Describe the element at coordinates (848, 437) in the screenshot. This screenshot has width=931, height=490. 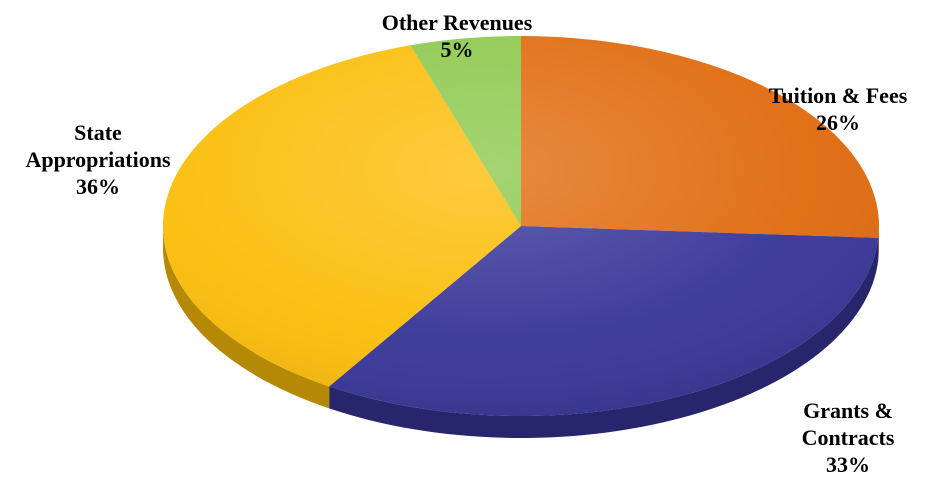
I see `label-grants-contracts: Grants & Contracts 33%` at that location.